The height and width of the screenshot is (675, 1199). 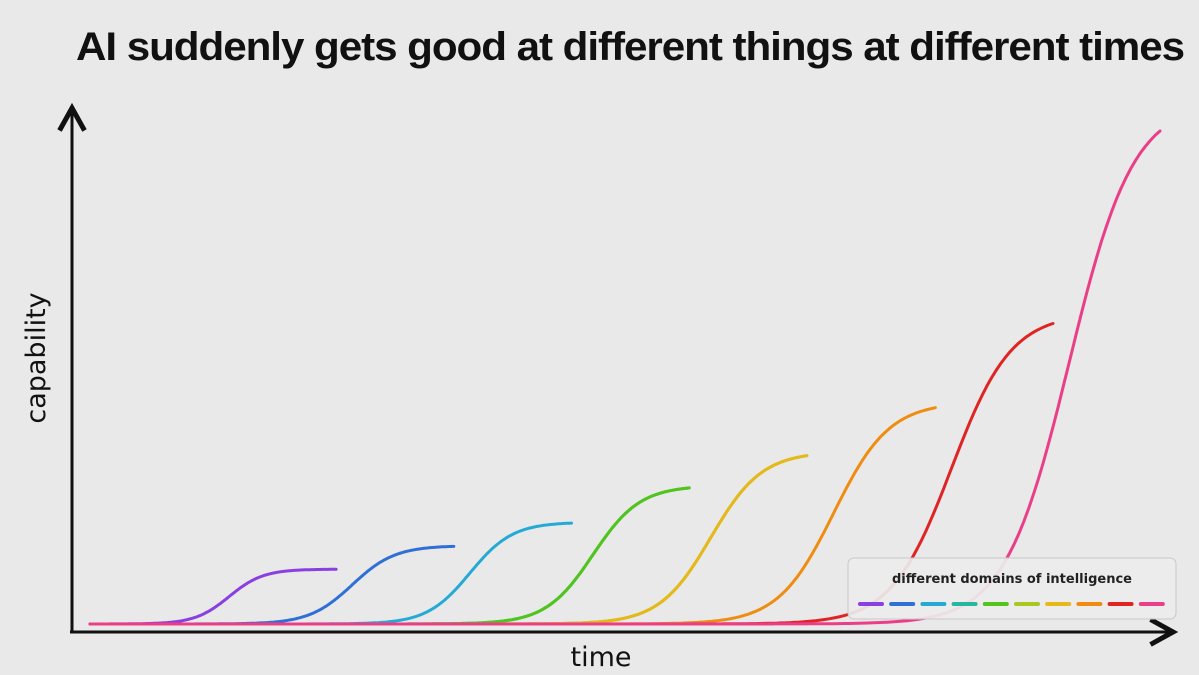 I want to click on legend-box, so click(x=1012, y=588).